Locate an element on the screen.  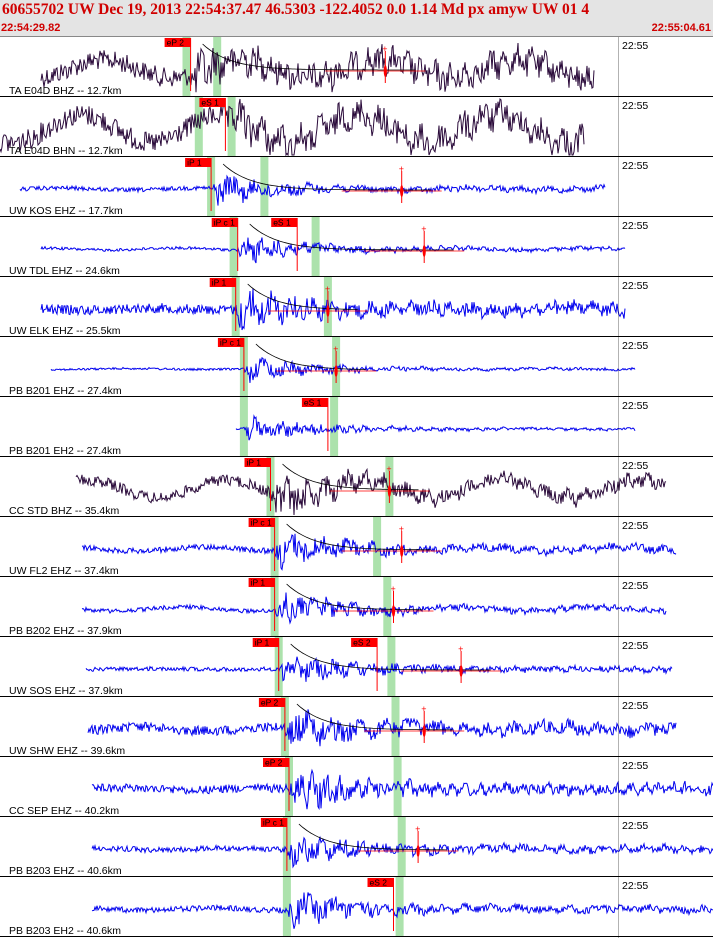
station-label: TA E04D BHZ -- 12.7km is located at coordinates (65, 91).